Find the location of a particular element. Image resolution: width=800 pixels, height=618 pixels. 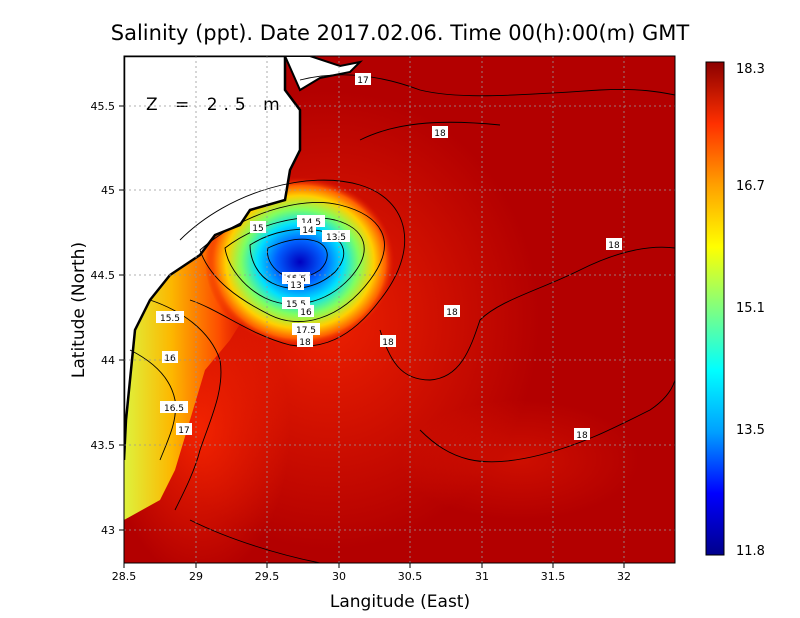

colorbar is located at coordinates (715, 308).